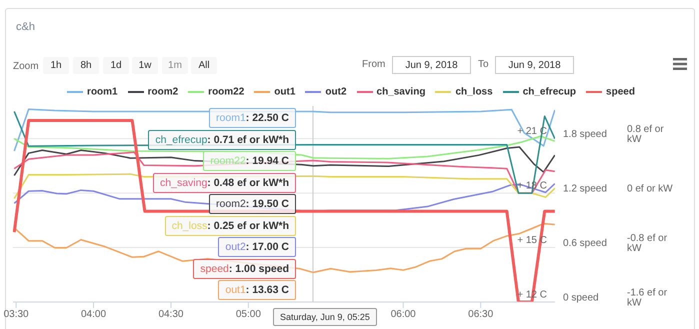  Describe the element at coordinates (249, 314) in the screenshot. I see `x-tick-label: 05:00` at that location.